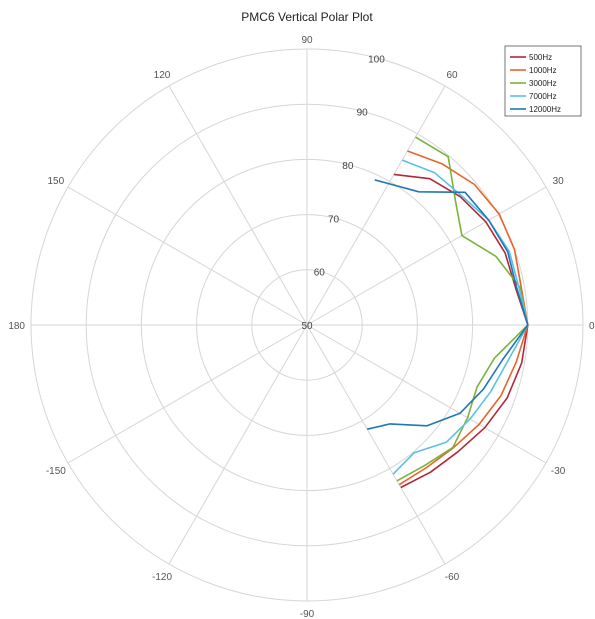 Image resolution: width=595 pixels, height=619 pixels. Describe the element at coordinates (343, 193) in the screenshot. I see `radial-tick-labels: 50 60 70 80 90 100` at that location.